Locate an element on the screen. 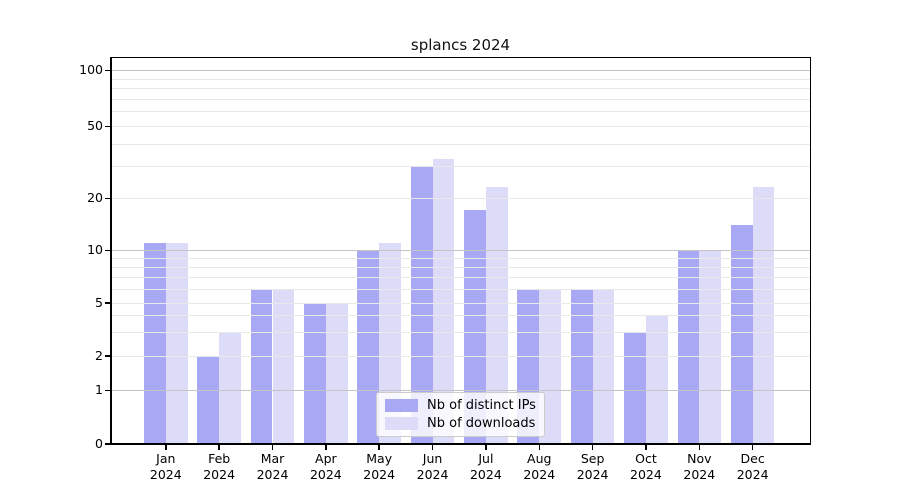 The image size is (900, 500). x-tick-mark-apr is located at coordinates (326, 447).